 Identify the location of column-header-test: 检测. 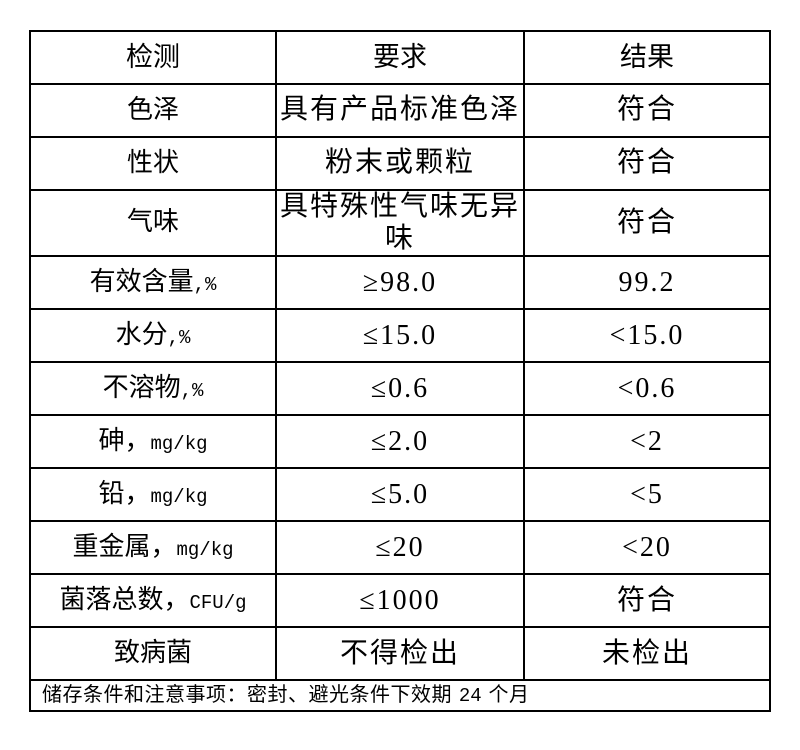
(153, 57).